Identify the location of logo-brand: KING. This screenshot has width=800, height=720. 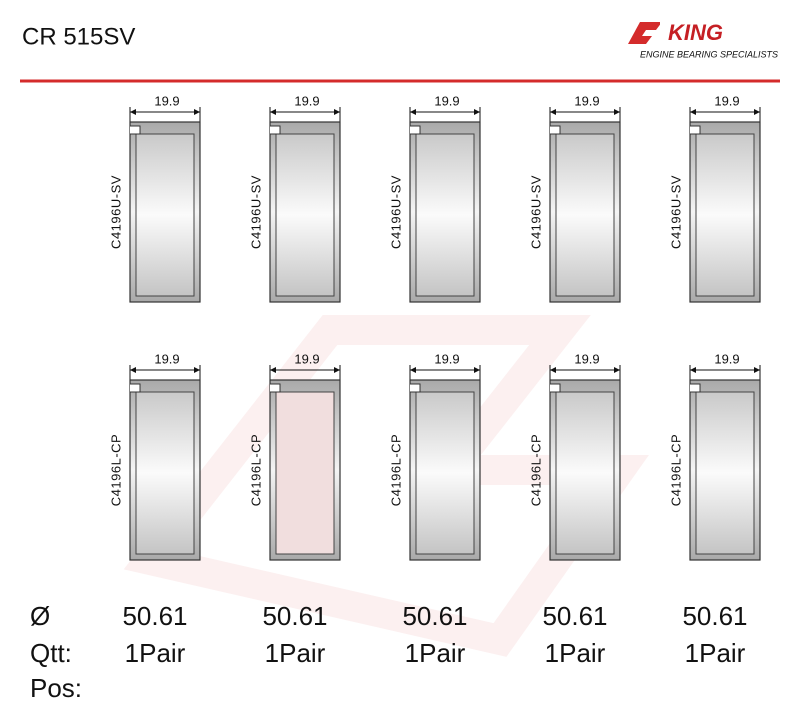
(695, 32).